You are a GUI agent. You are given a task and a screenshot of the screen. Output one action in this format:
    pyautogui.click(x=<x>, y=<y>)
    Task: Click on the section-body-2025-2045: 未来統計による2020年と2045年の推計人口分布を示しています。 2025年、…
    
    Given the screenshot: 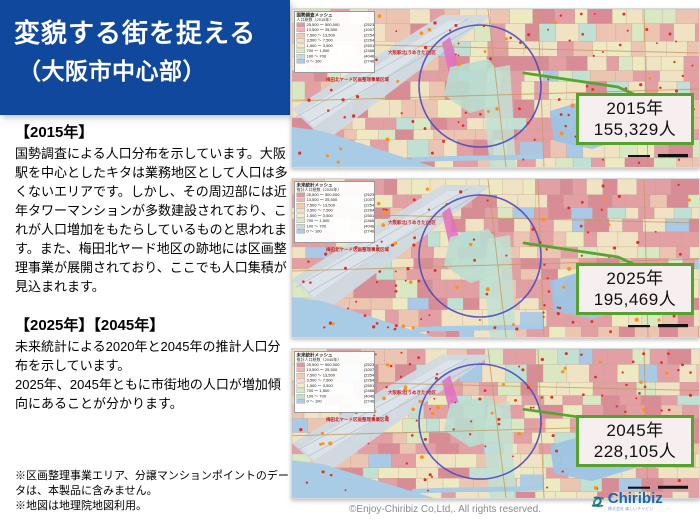 What is the action you would take?
    pyautogui.click(x=148, y=374)
    